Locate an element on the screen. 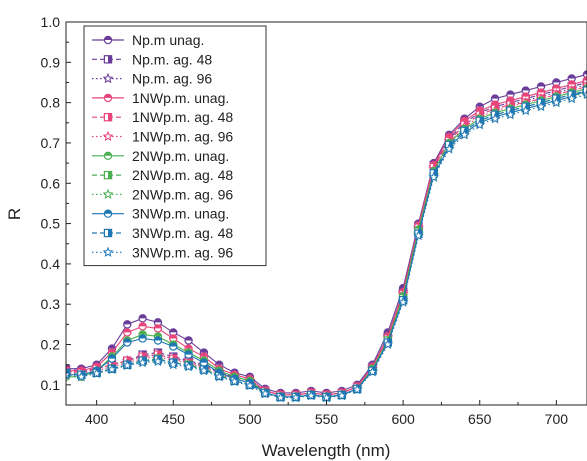  legend-item: 2NWp.m. unag. is located at coordinates (160, 156).